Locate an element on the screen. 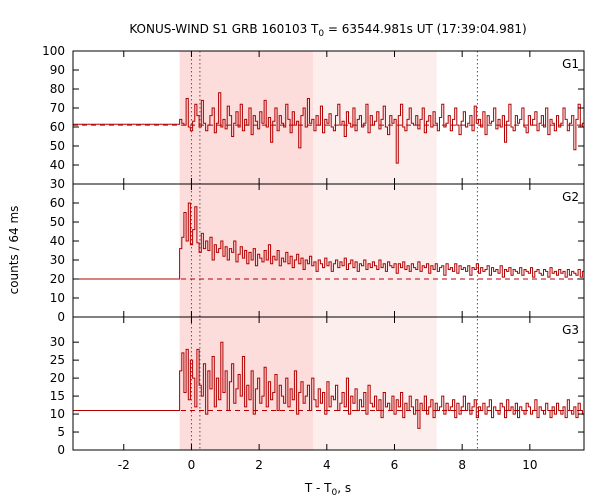 Image resolution: width=600 pixels, height=500 pixels. x-tick-label: 0 is located at coordinates (192, 465).